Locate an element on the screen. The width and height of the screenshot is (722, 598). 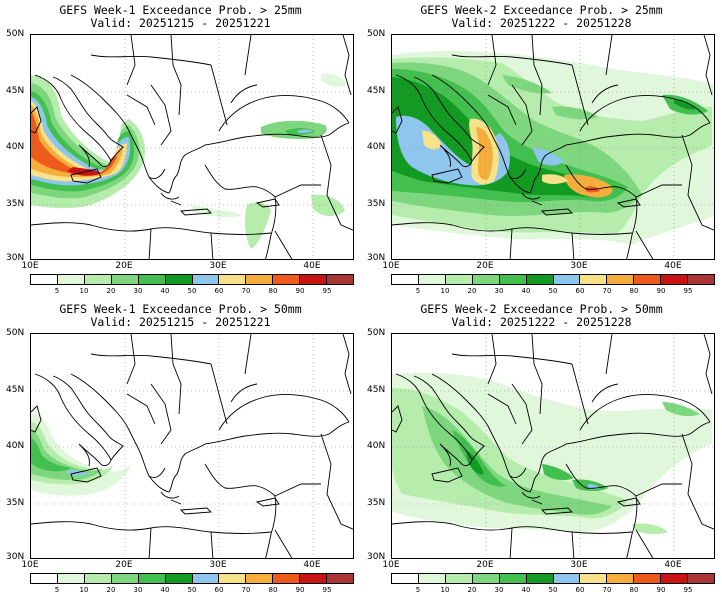
panel-valid-dates: Valid: 20251222 - 20251228 is located at coordinates (541, 322).